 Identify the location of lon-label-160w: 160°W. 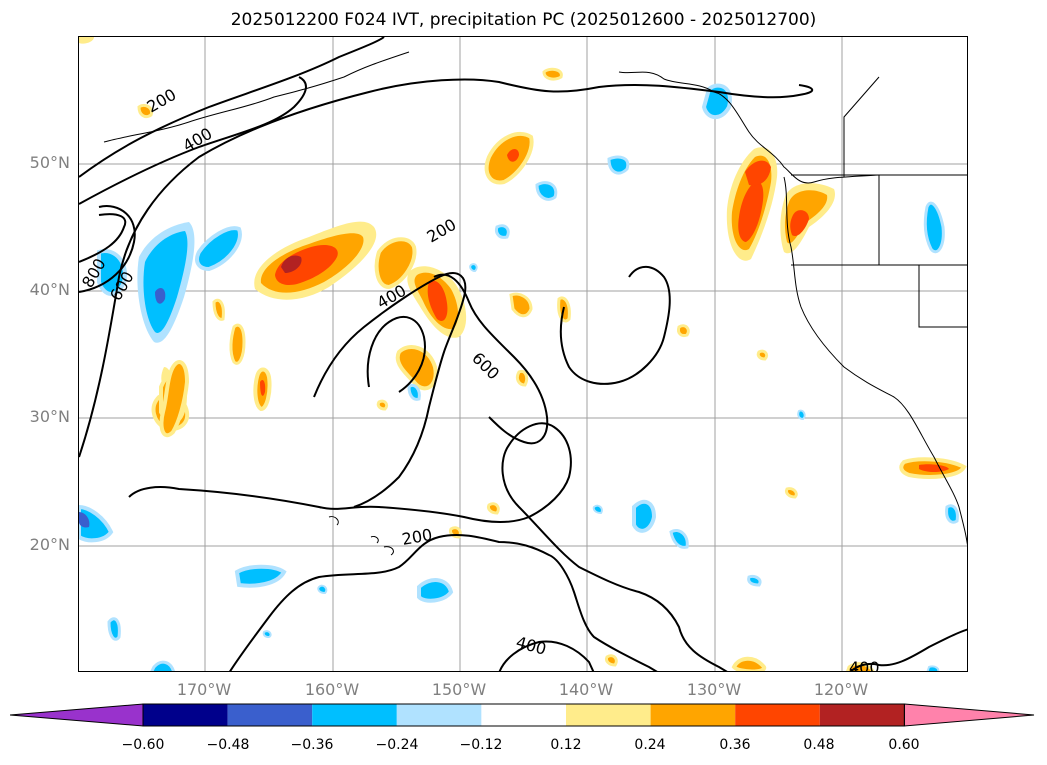
(332, 689).